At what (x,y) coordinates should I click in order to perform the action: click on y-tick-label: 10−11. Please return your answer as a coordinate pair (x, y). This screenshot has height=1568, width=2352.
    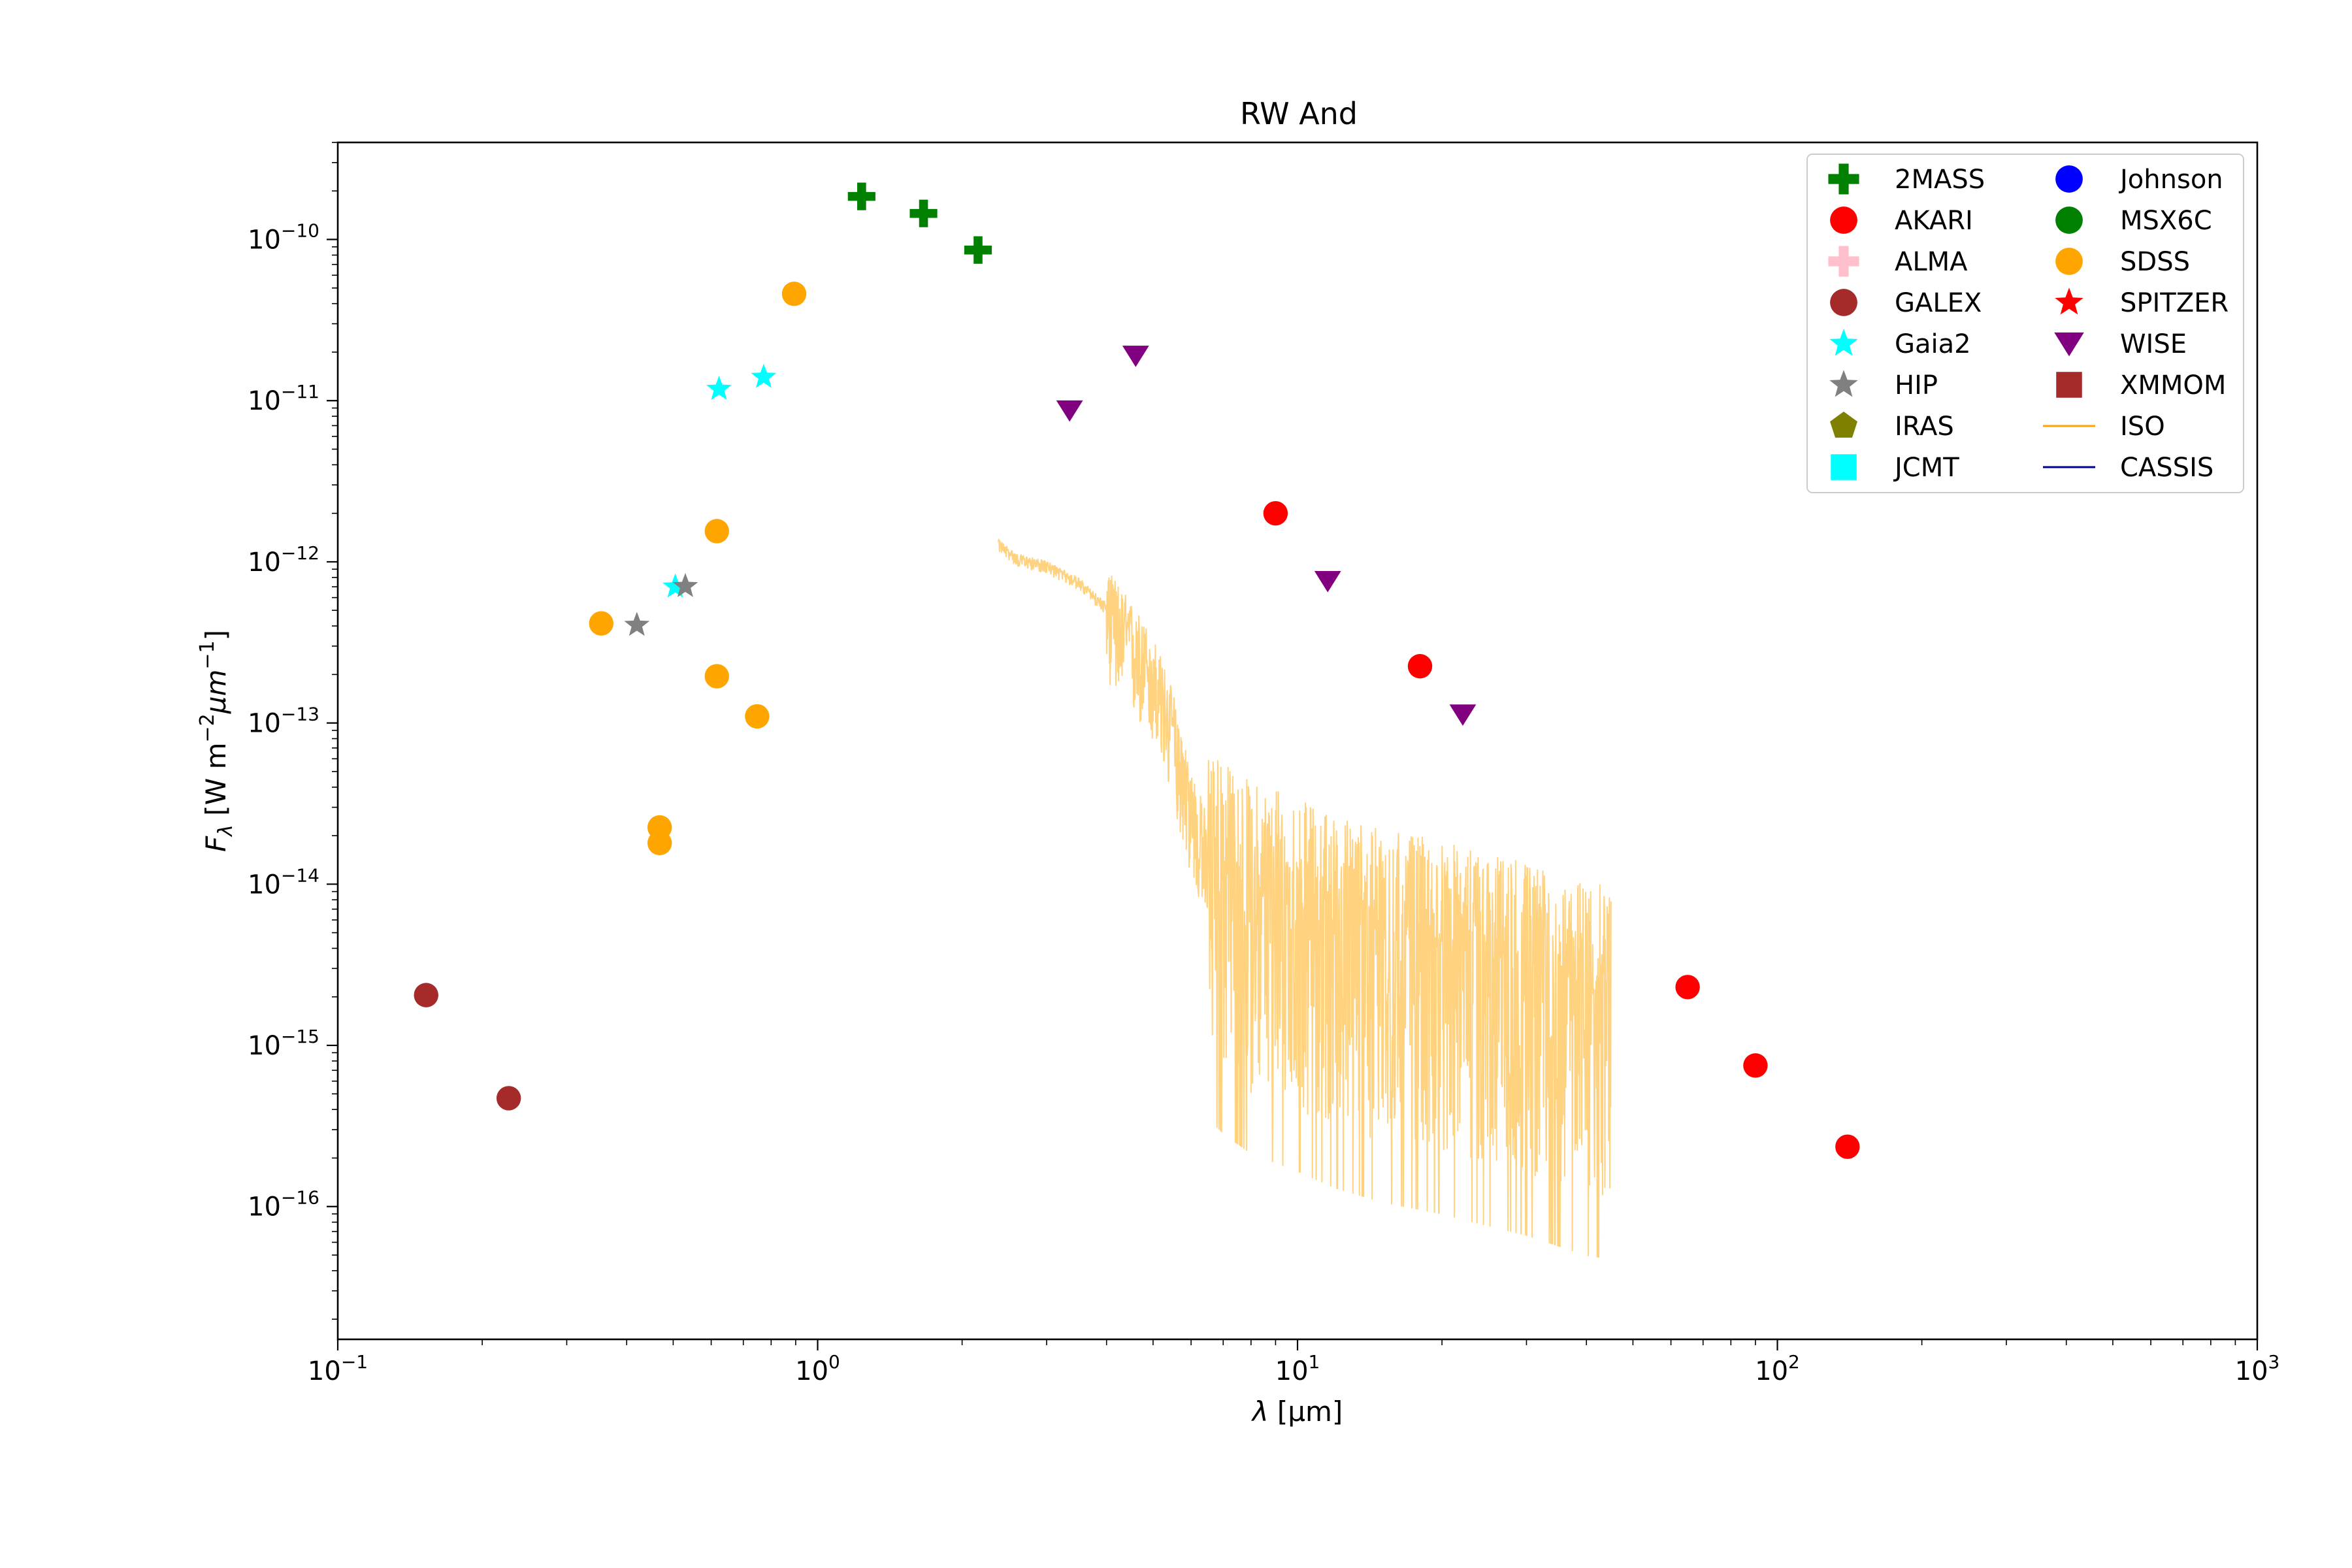
    Looking at the image, I should click on (283, 398).